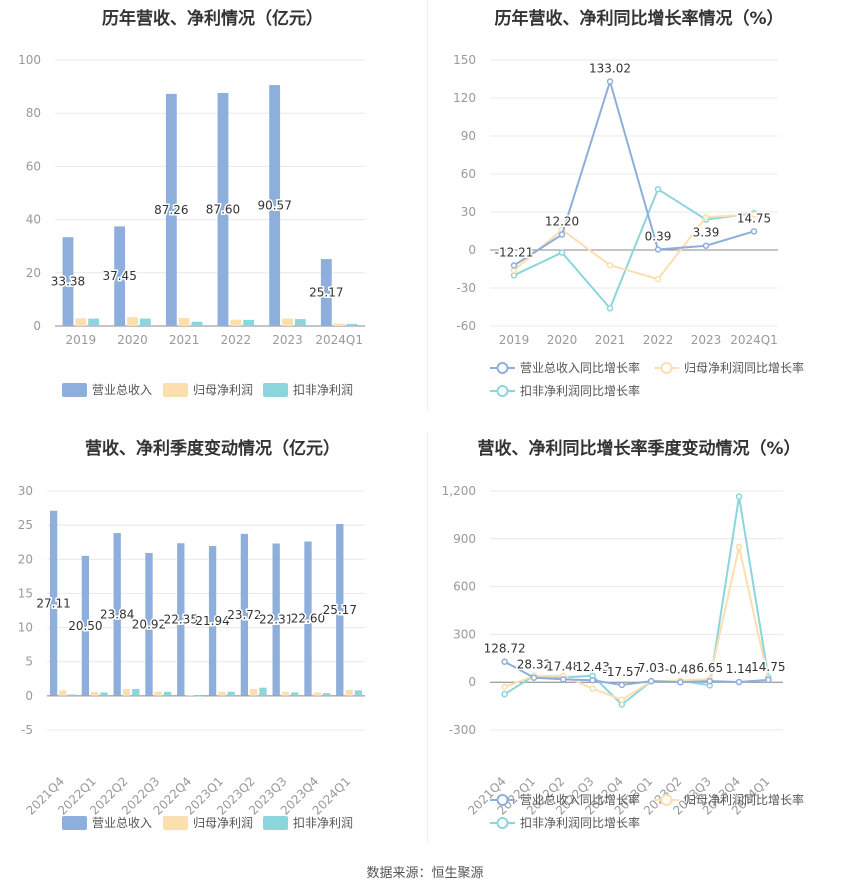 This screenshot has height=891, width=850. I want to click on data-label: 23.72, so click(244, 615).